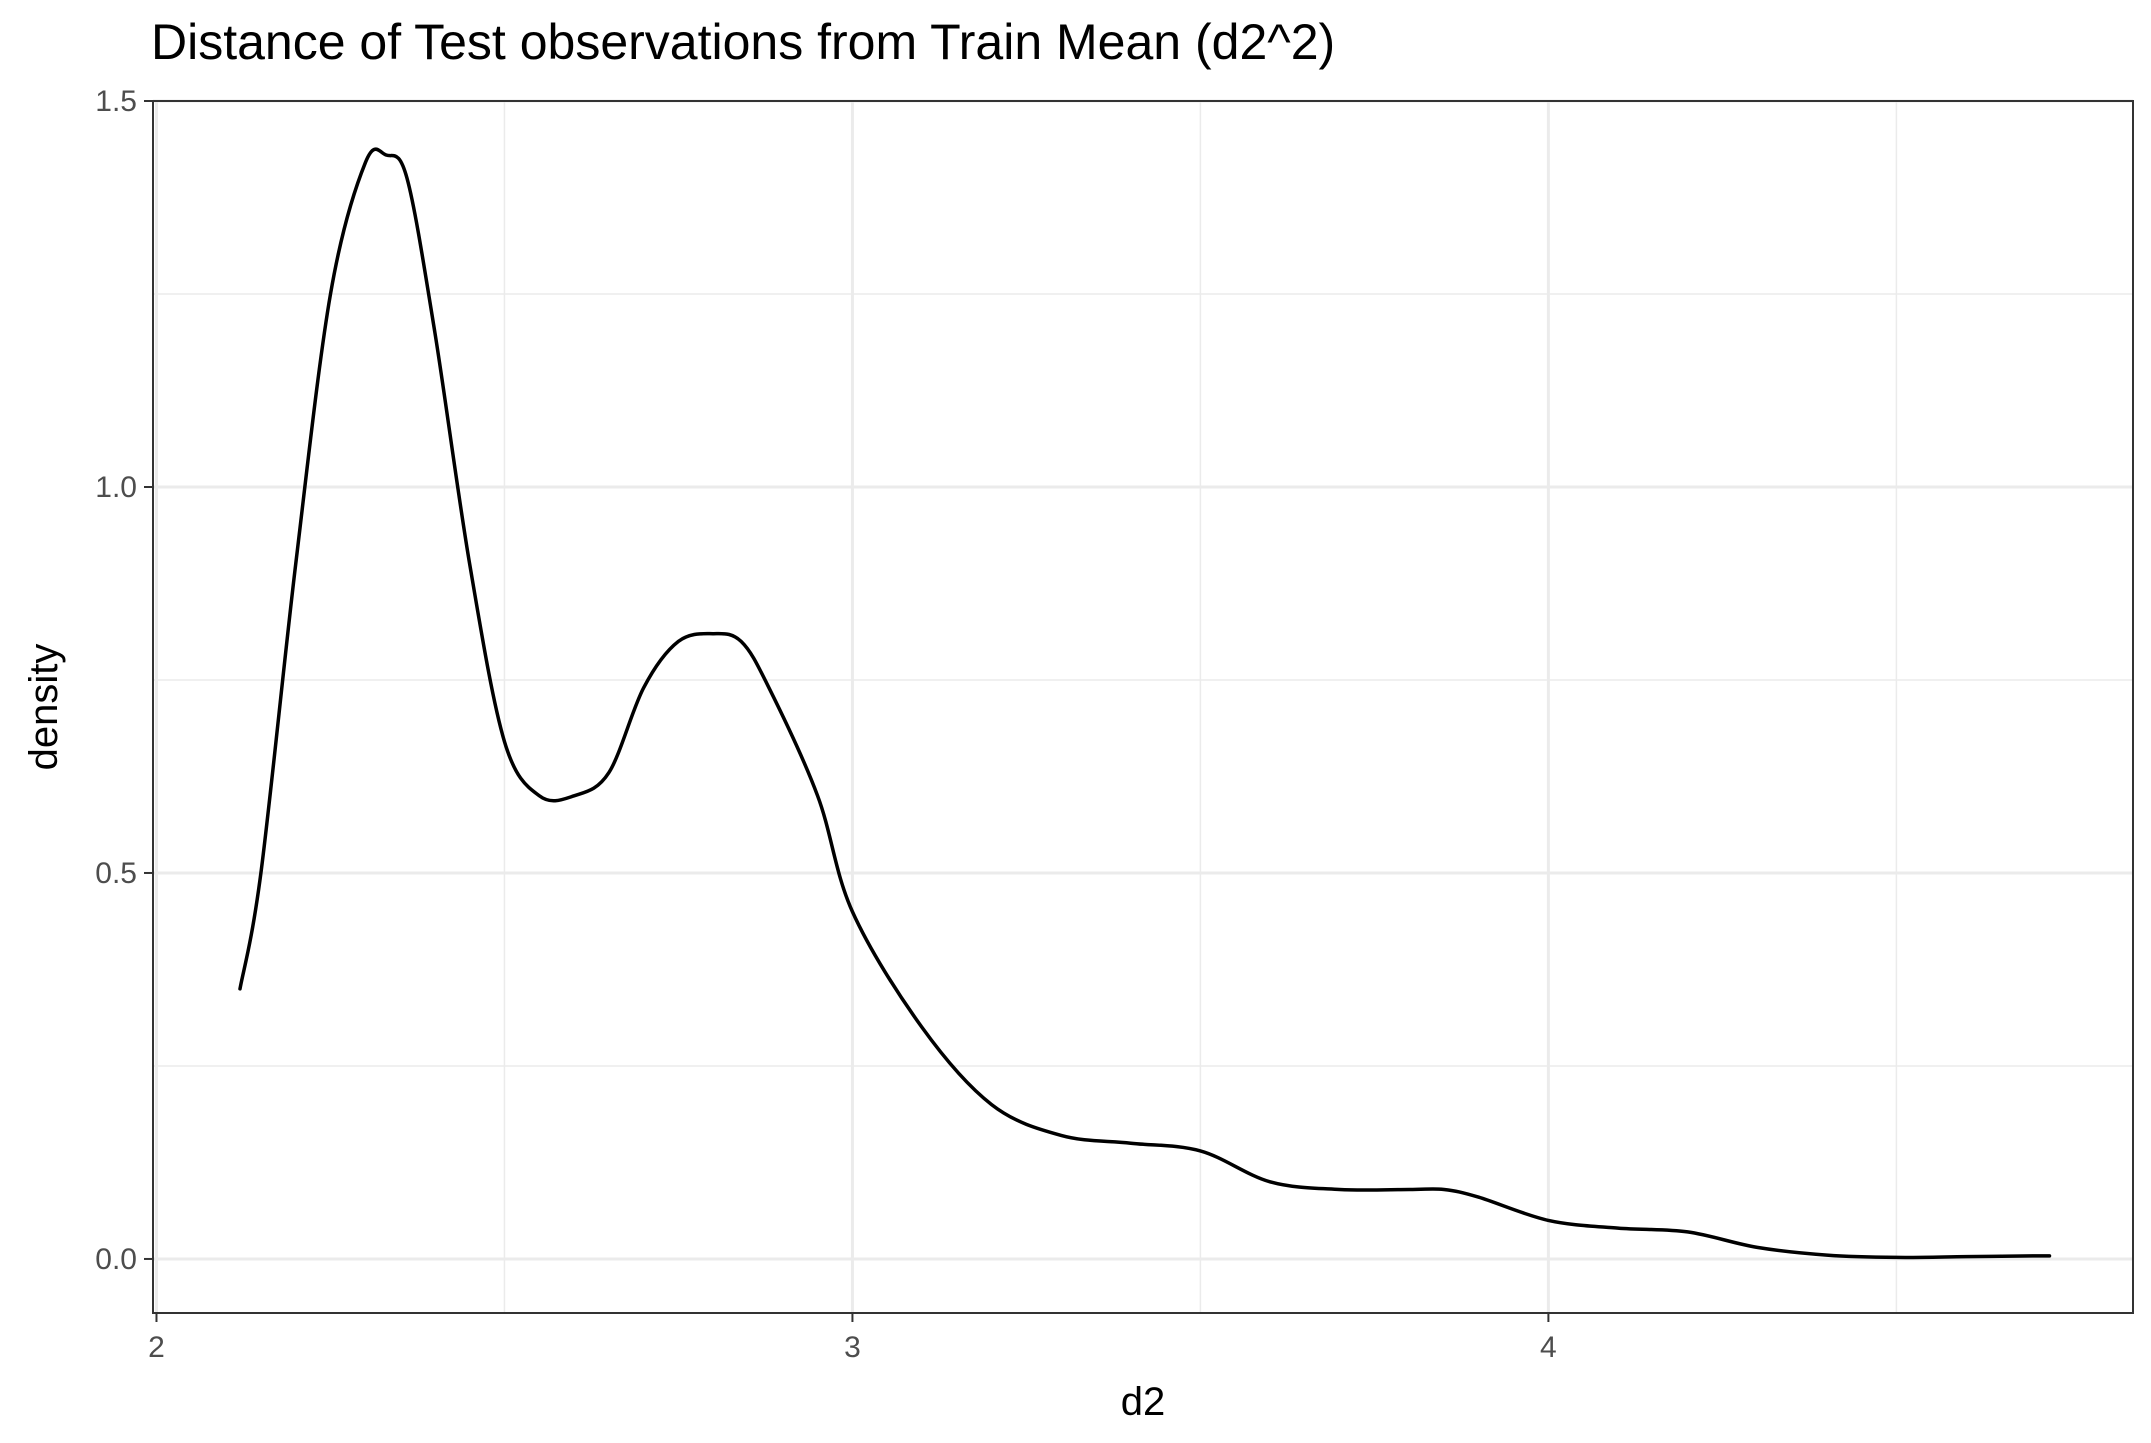  What do you see at coordinates (116, 873) in the screenshot?
I see `y-tick-label: 0.5` at bounding box center [116, 873].